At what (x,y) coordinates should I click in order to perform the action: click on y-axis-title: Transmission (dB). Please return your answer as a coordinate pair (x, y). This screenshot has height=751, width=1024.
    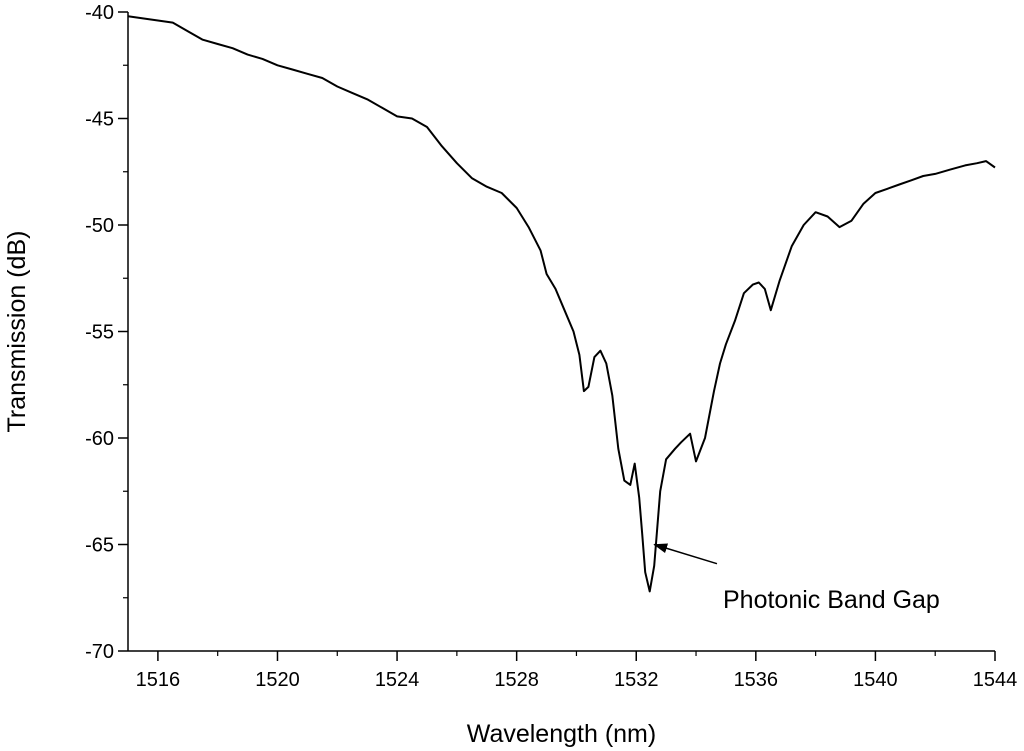
    Looking at the image, I should click on (17, 332).